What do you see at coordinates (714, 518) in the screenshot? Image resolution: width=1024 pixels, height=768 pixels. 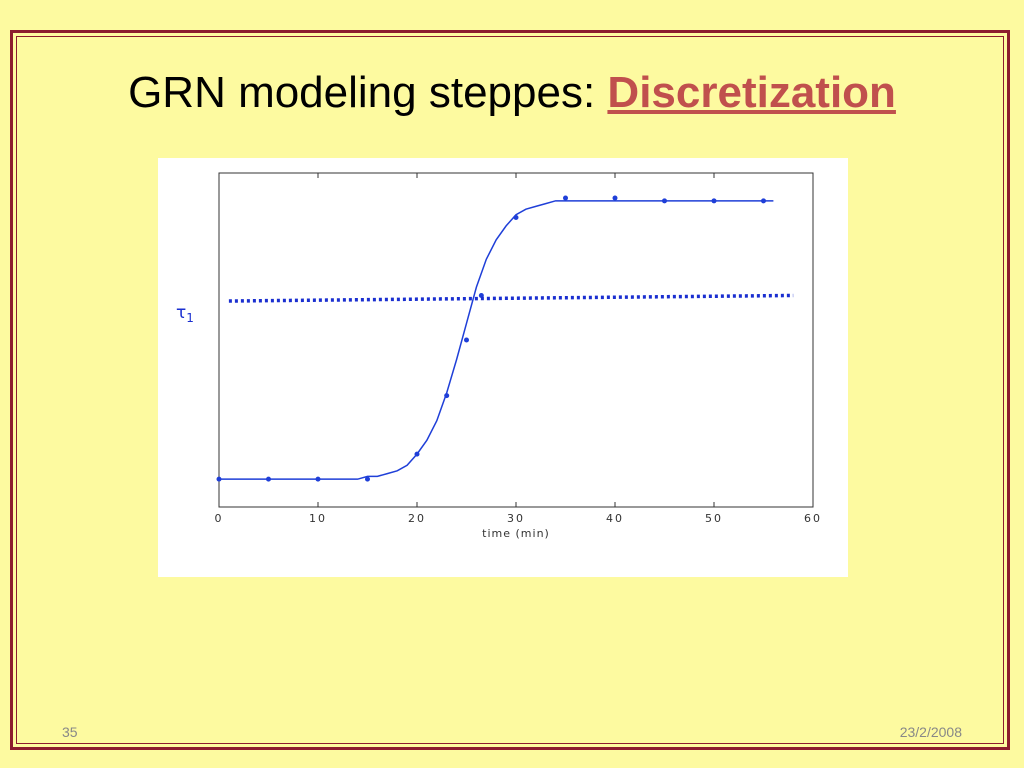 I see `x-tick-label: 50` at bounding box center [714, 518].